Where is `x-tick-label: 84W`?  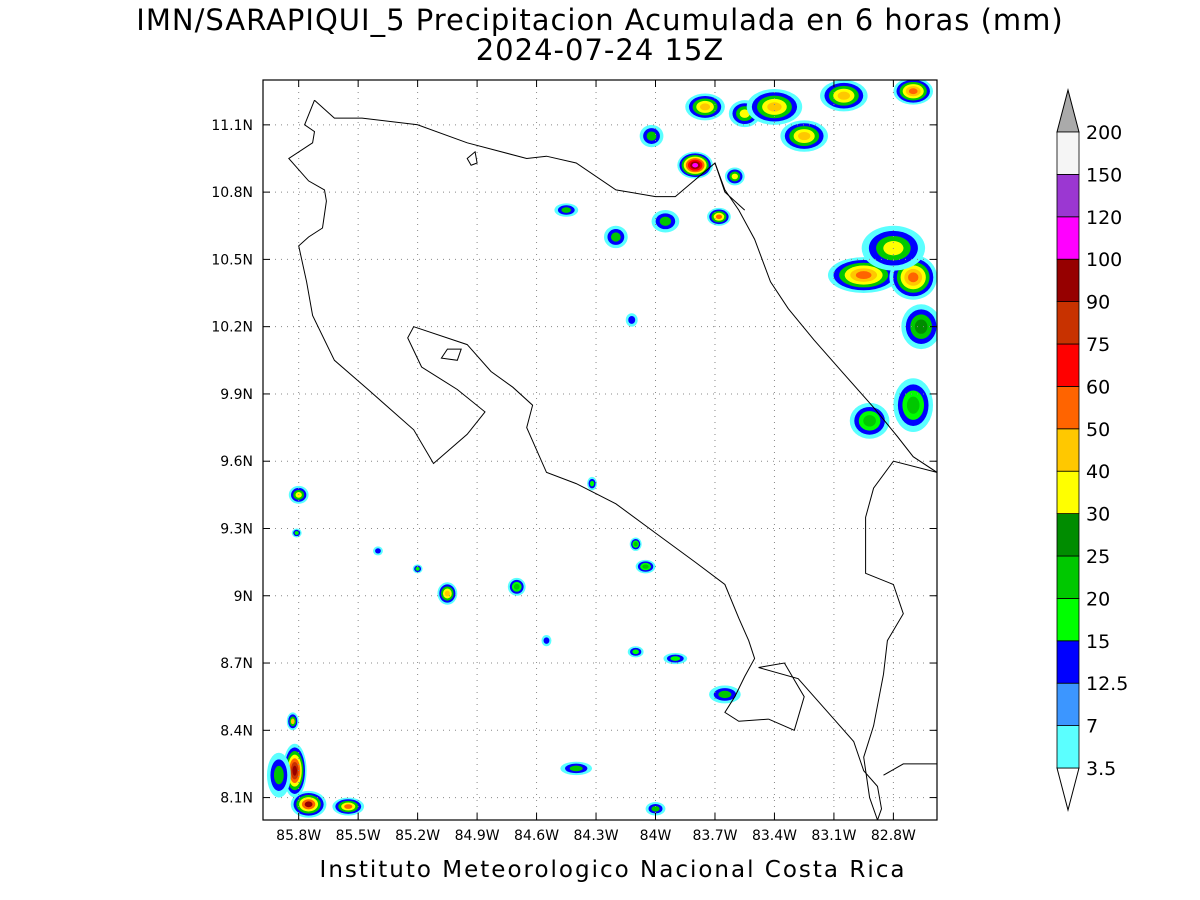
x-tick-label: 84W is located at coordinates (656, 836).